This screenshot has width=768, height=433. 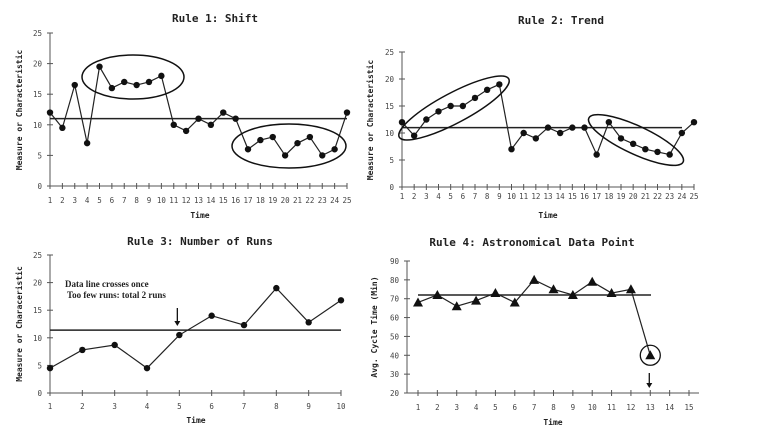 I want to click on y-tick-label: 90, so click(x=395, y=261).